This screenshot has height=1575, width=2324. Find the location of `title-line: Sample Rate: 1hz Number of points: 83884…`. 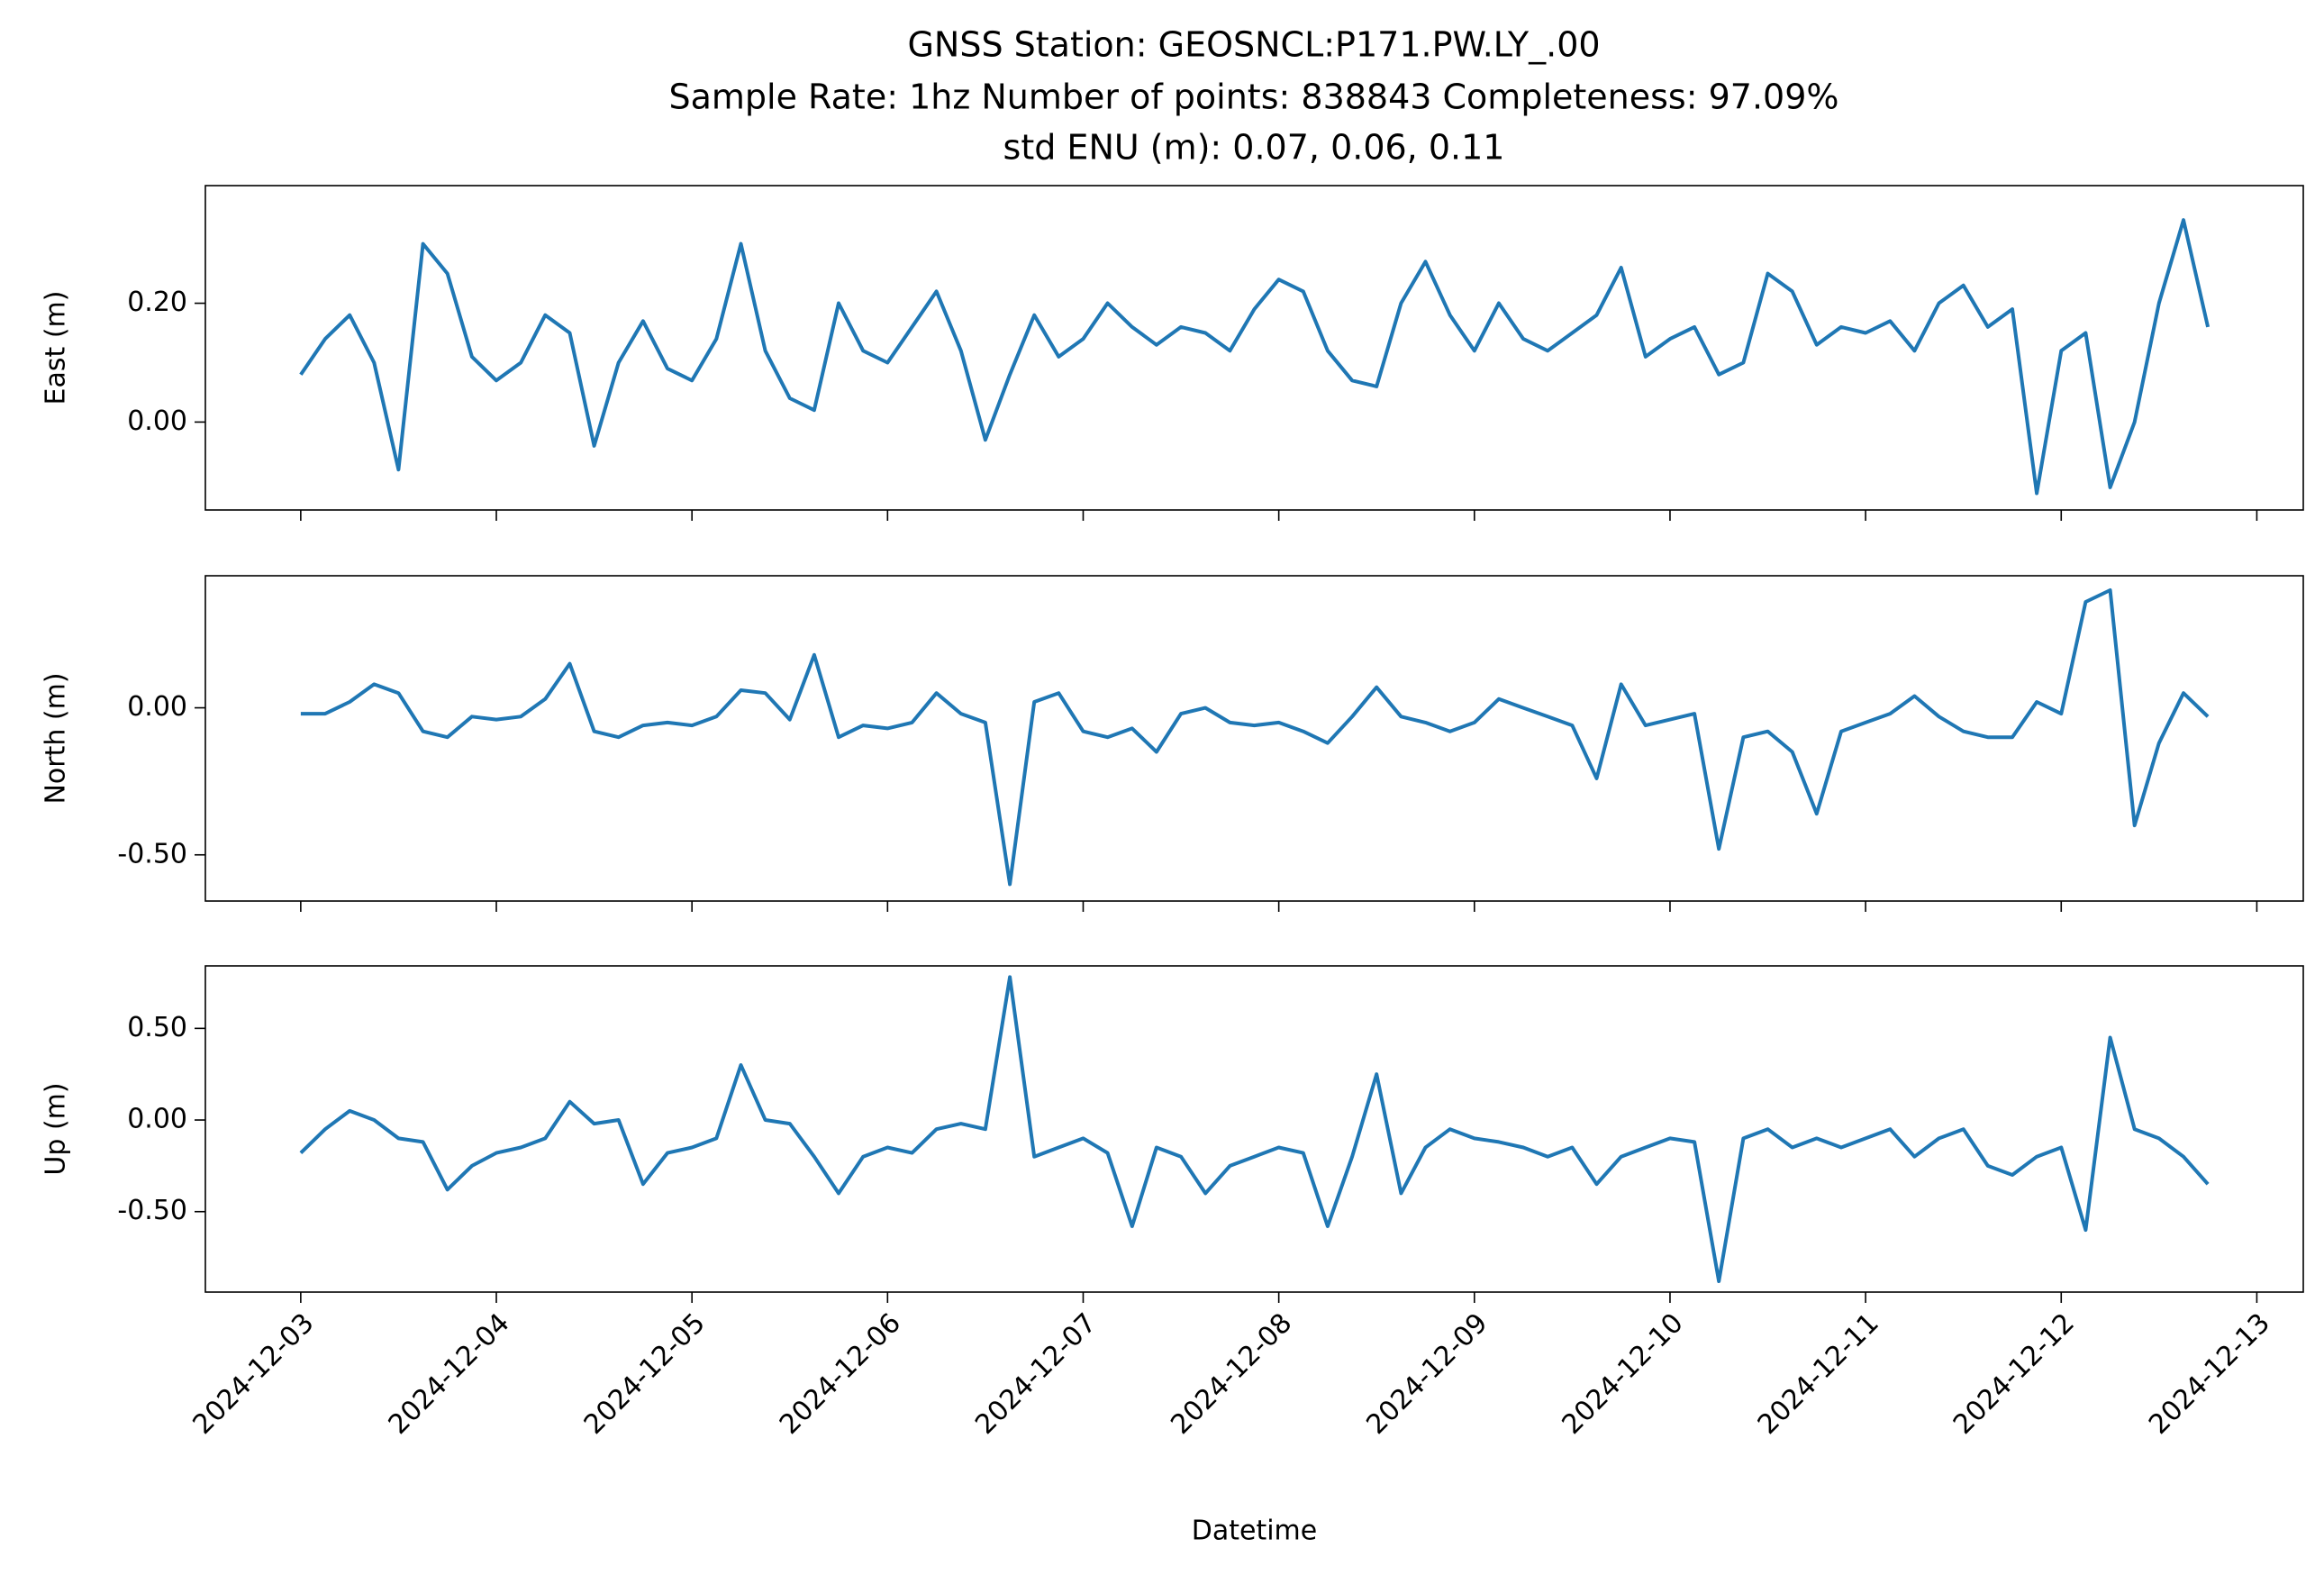

title-line: Sample Rate: 1hz Number of points: 83884… is located at coordinates (1254, 97).